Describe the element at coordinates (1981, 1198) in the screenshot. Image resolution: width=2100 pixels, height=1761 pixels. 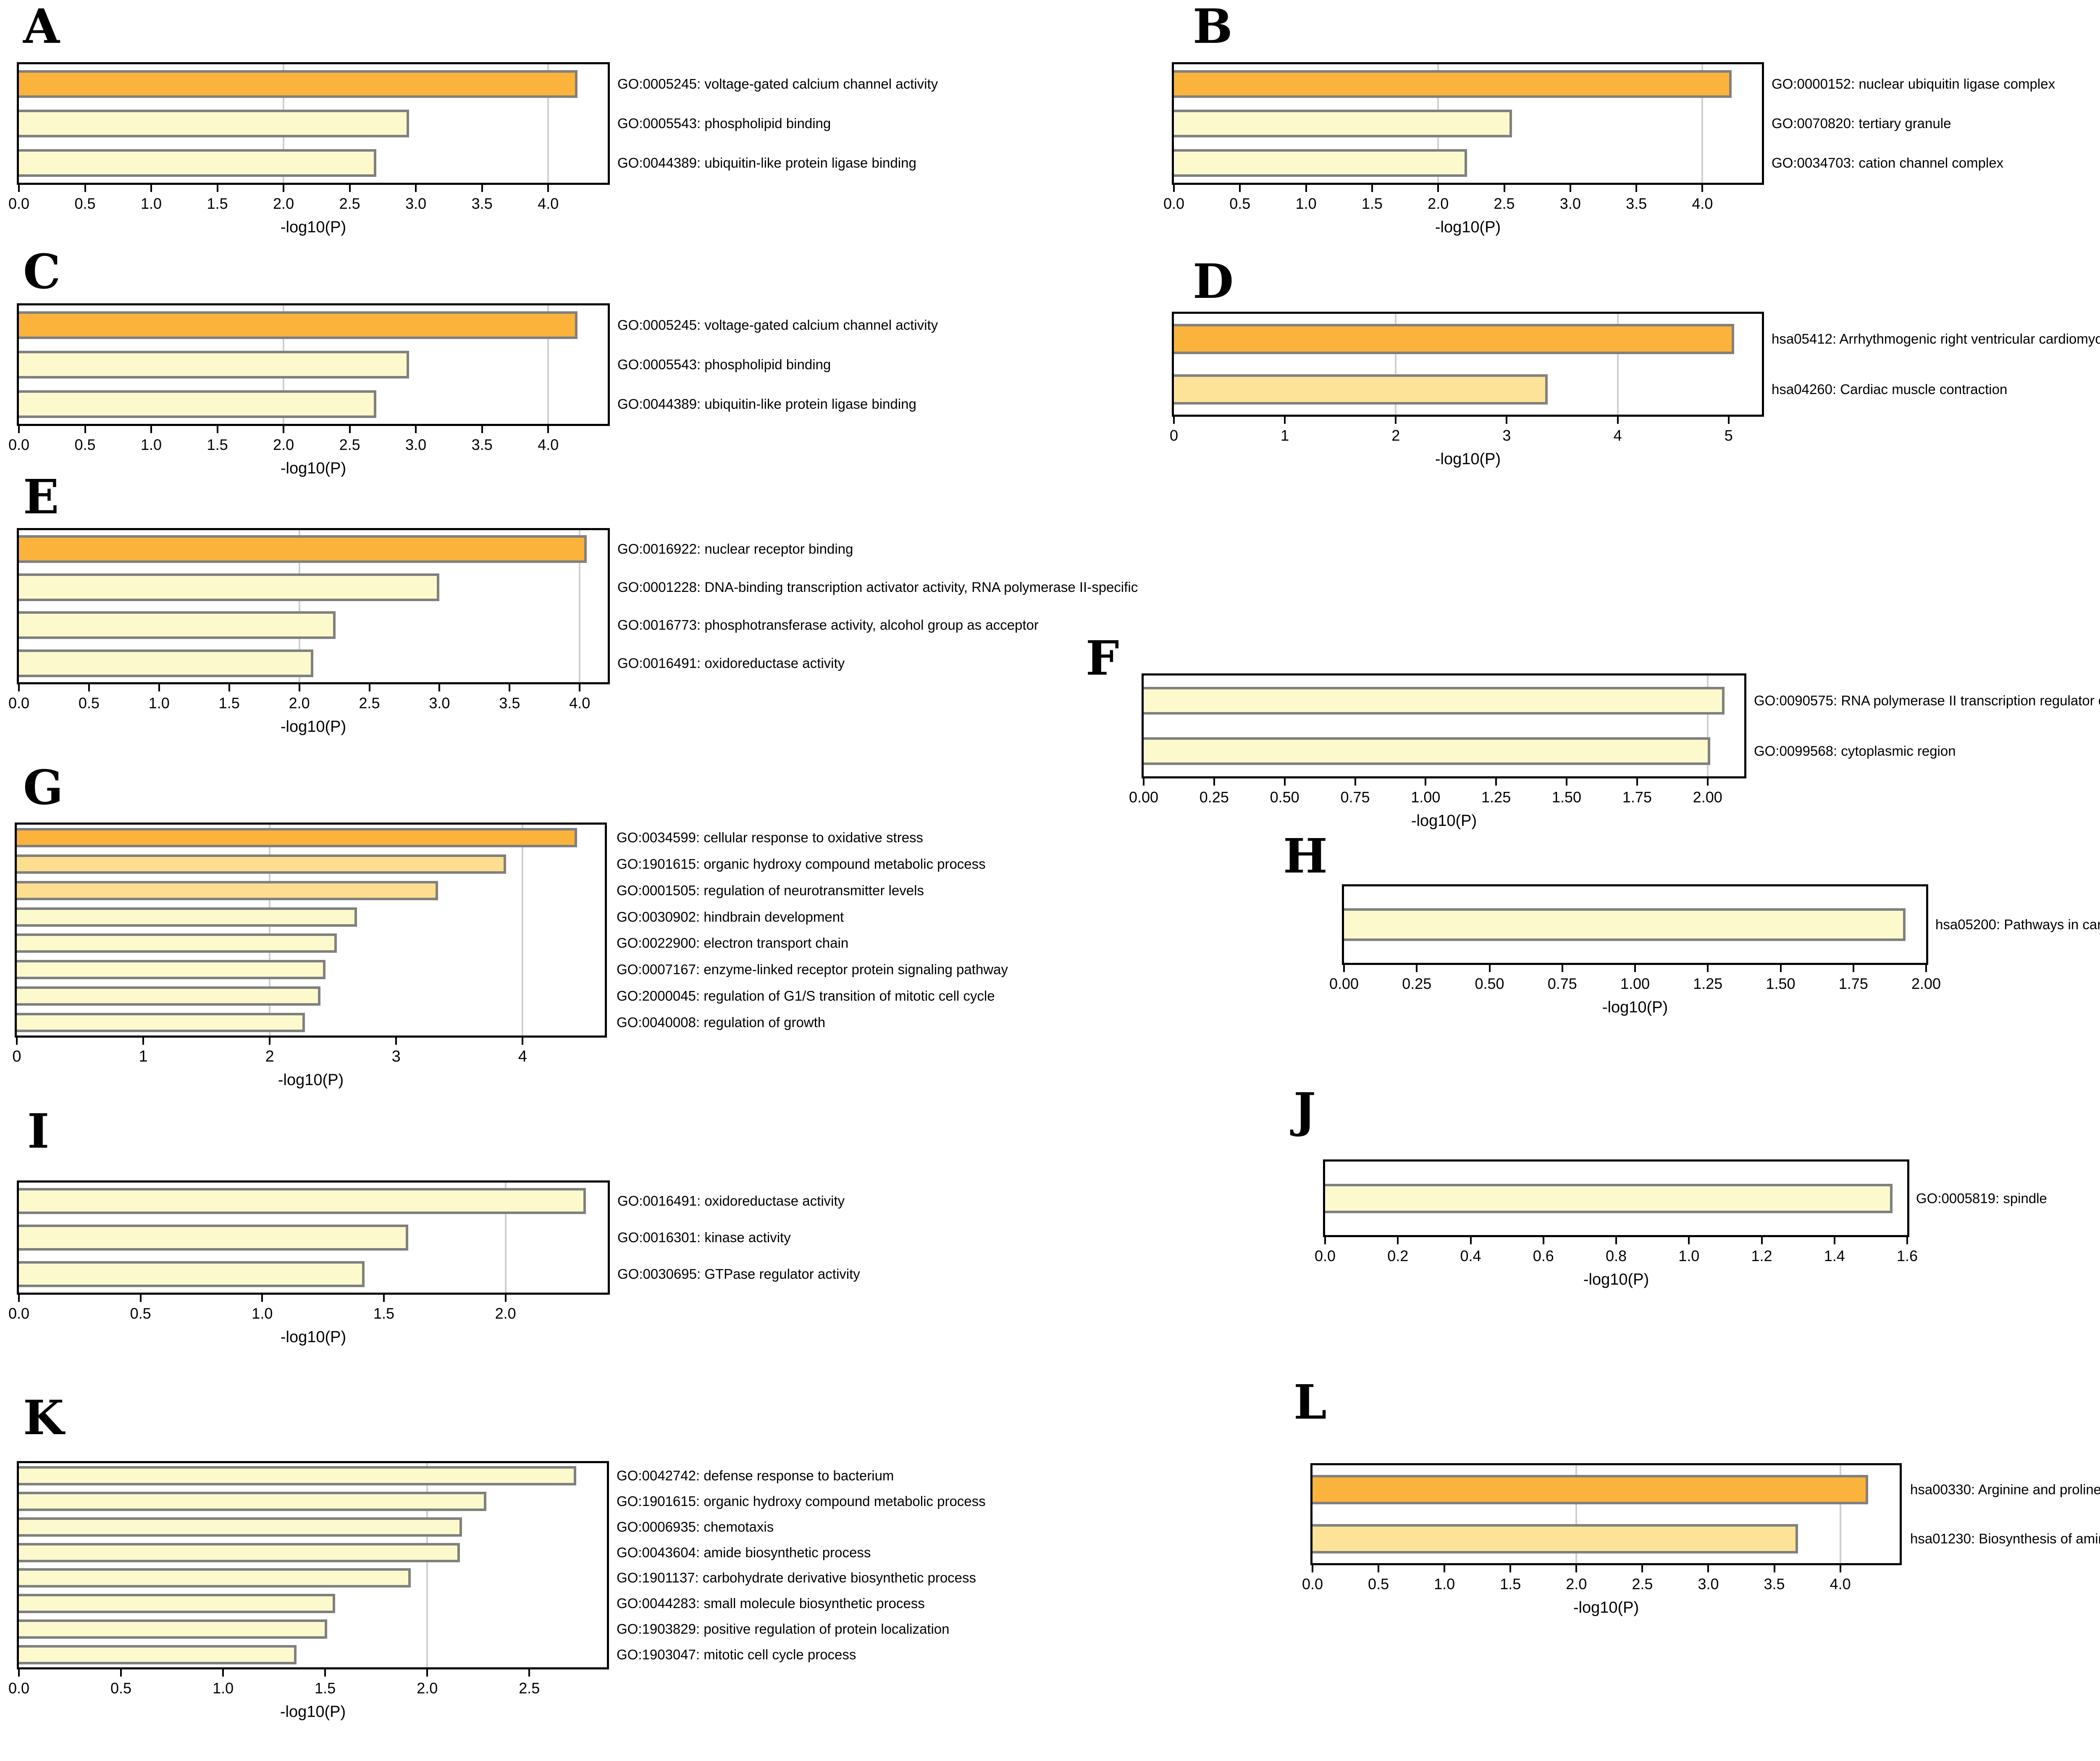
I see `bar-label: GO:0005819: spindle` at that location.